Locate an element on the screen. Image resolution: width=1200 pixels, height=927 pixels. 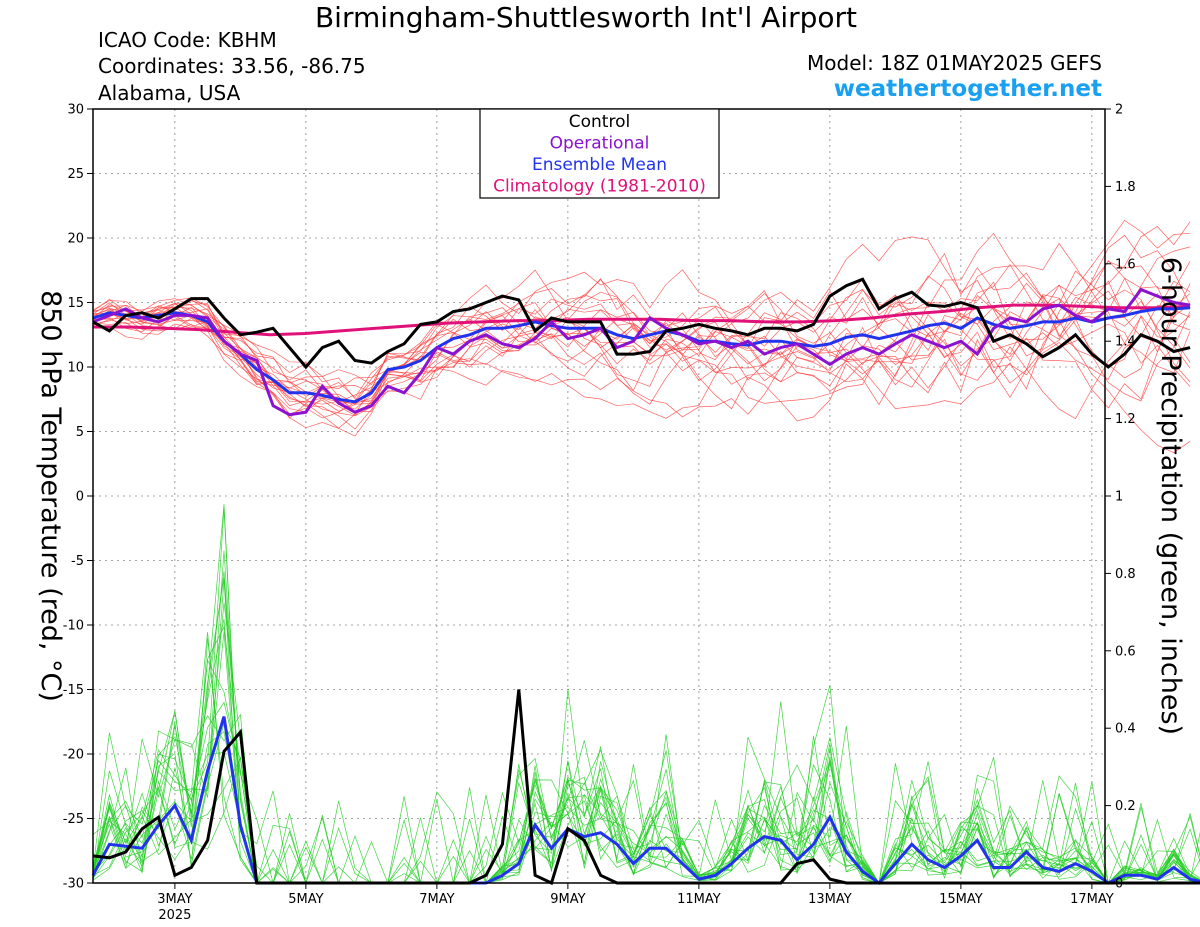
member-precip-line is located at coordinates (646, 815).